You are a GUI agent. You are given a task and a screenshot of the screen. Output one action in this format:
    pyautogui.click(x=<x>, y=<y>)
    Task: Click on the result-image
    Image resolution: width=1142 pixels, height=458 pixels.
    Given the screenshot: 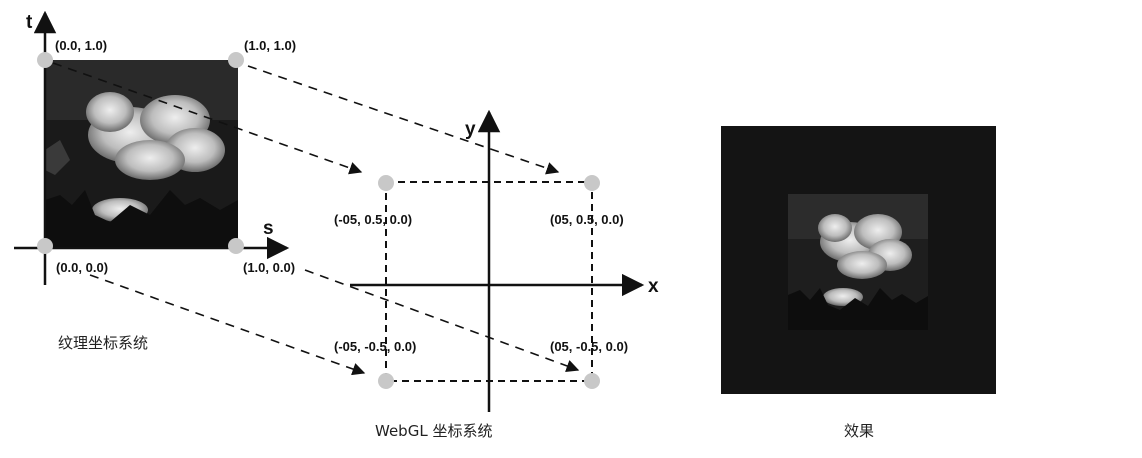 What is the action you would take?
    pyautogui.click(x=858, y=260)
    